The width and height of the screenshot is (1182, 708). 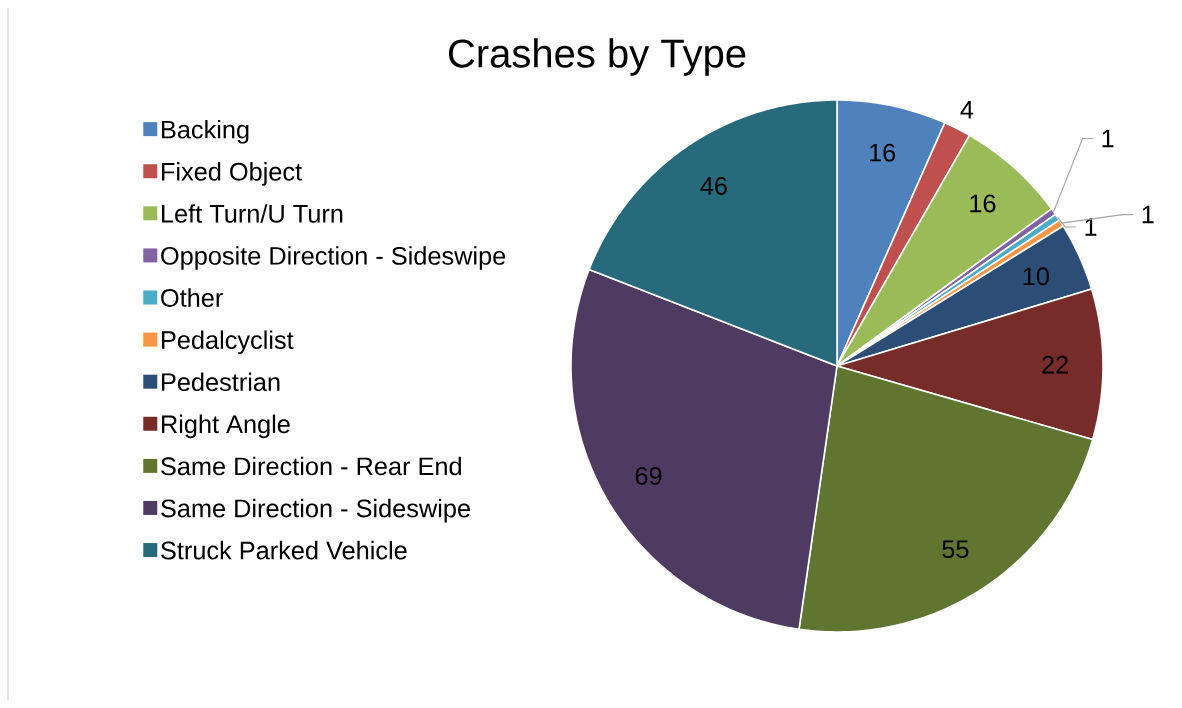 I want to click on legend-label: Same Direction - Rear End, so click(x=311, y=466).